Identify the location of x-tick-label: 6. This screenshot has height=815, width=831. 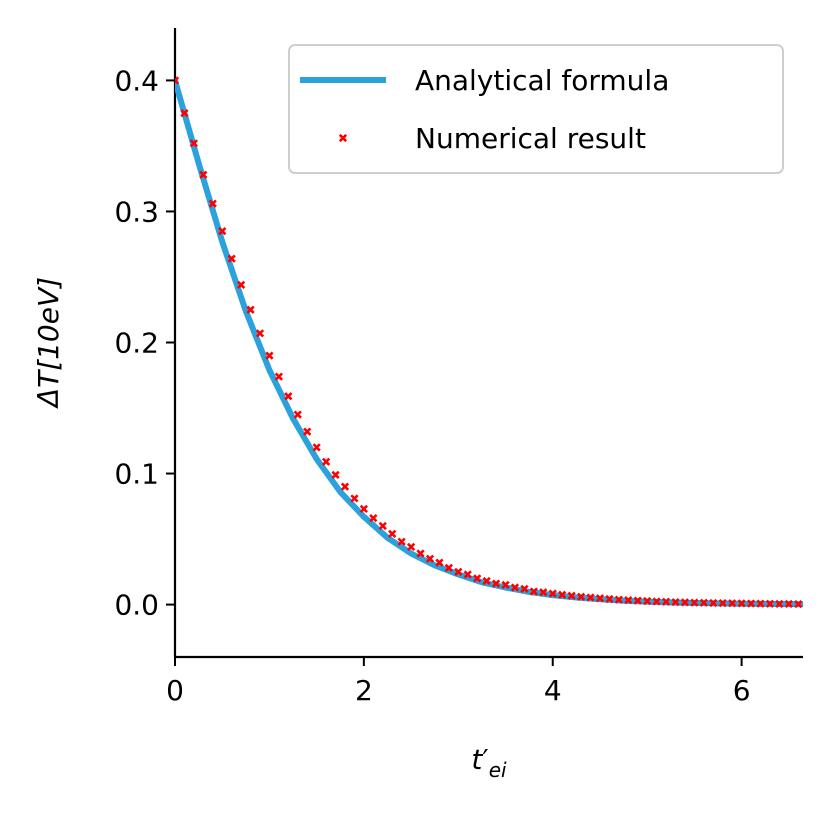
(742, 690).